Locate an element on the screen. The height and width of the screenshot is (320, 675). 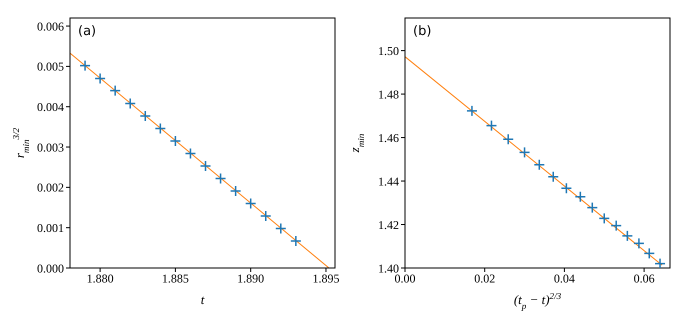
annotation: (b) is located at coordinates (422, 31).